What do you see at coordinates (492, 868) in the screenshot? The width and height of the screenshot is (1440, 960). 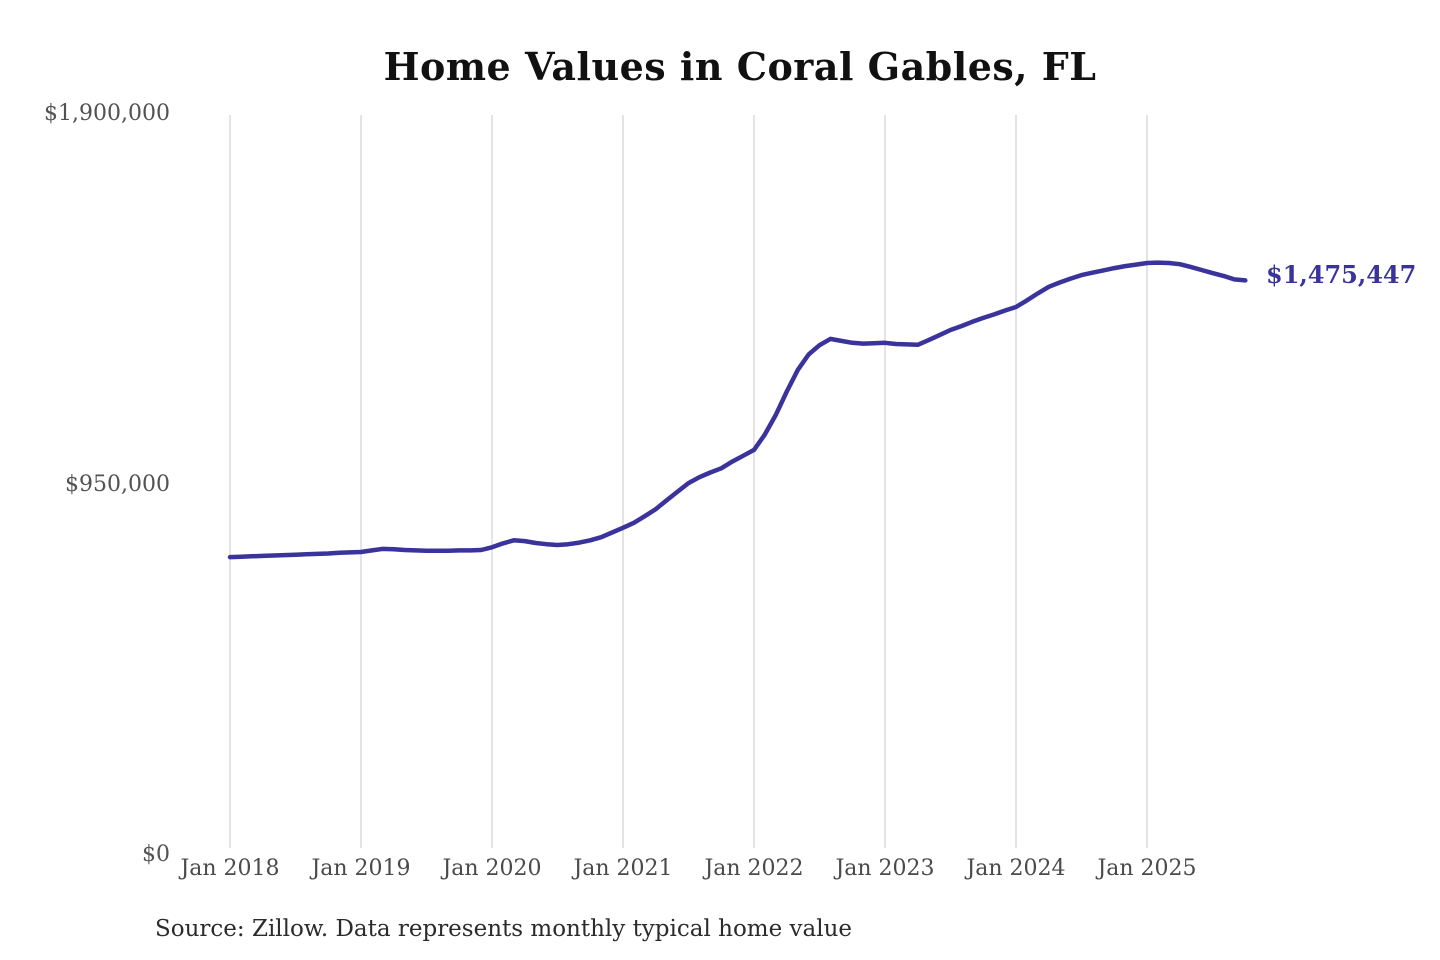 I see `x-axis-tick-jan-2020: Jan 2020` at bounding box center [492, 868].